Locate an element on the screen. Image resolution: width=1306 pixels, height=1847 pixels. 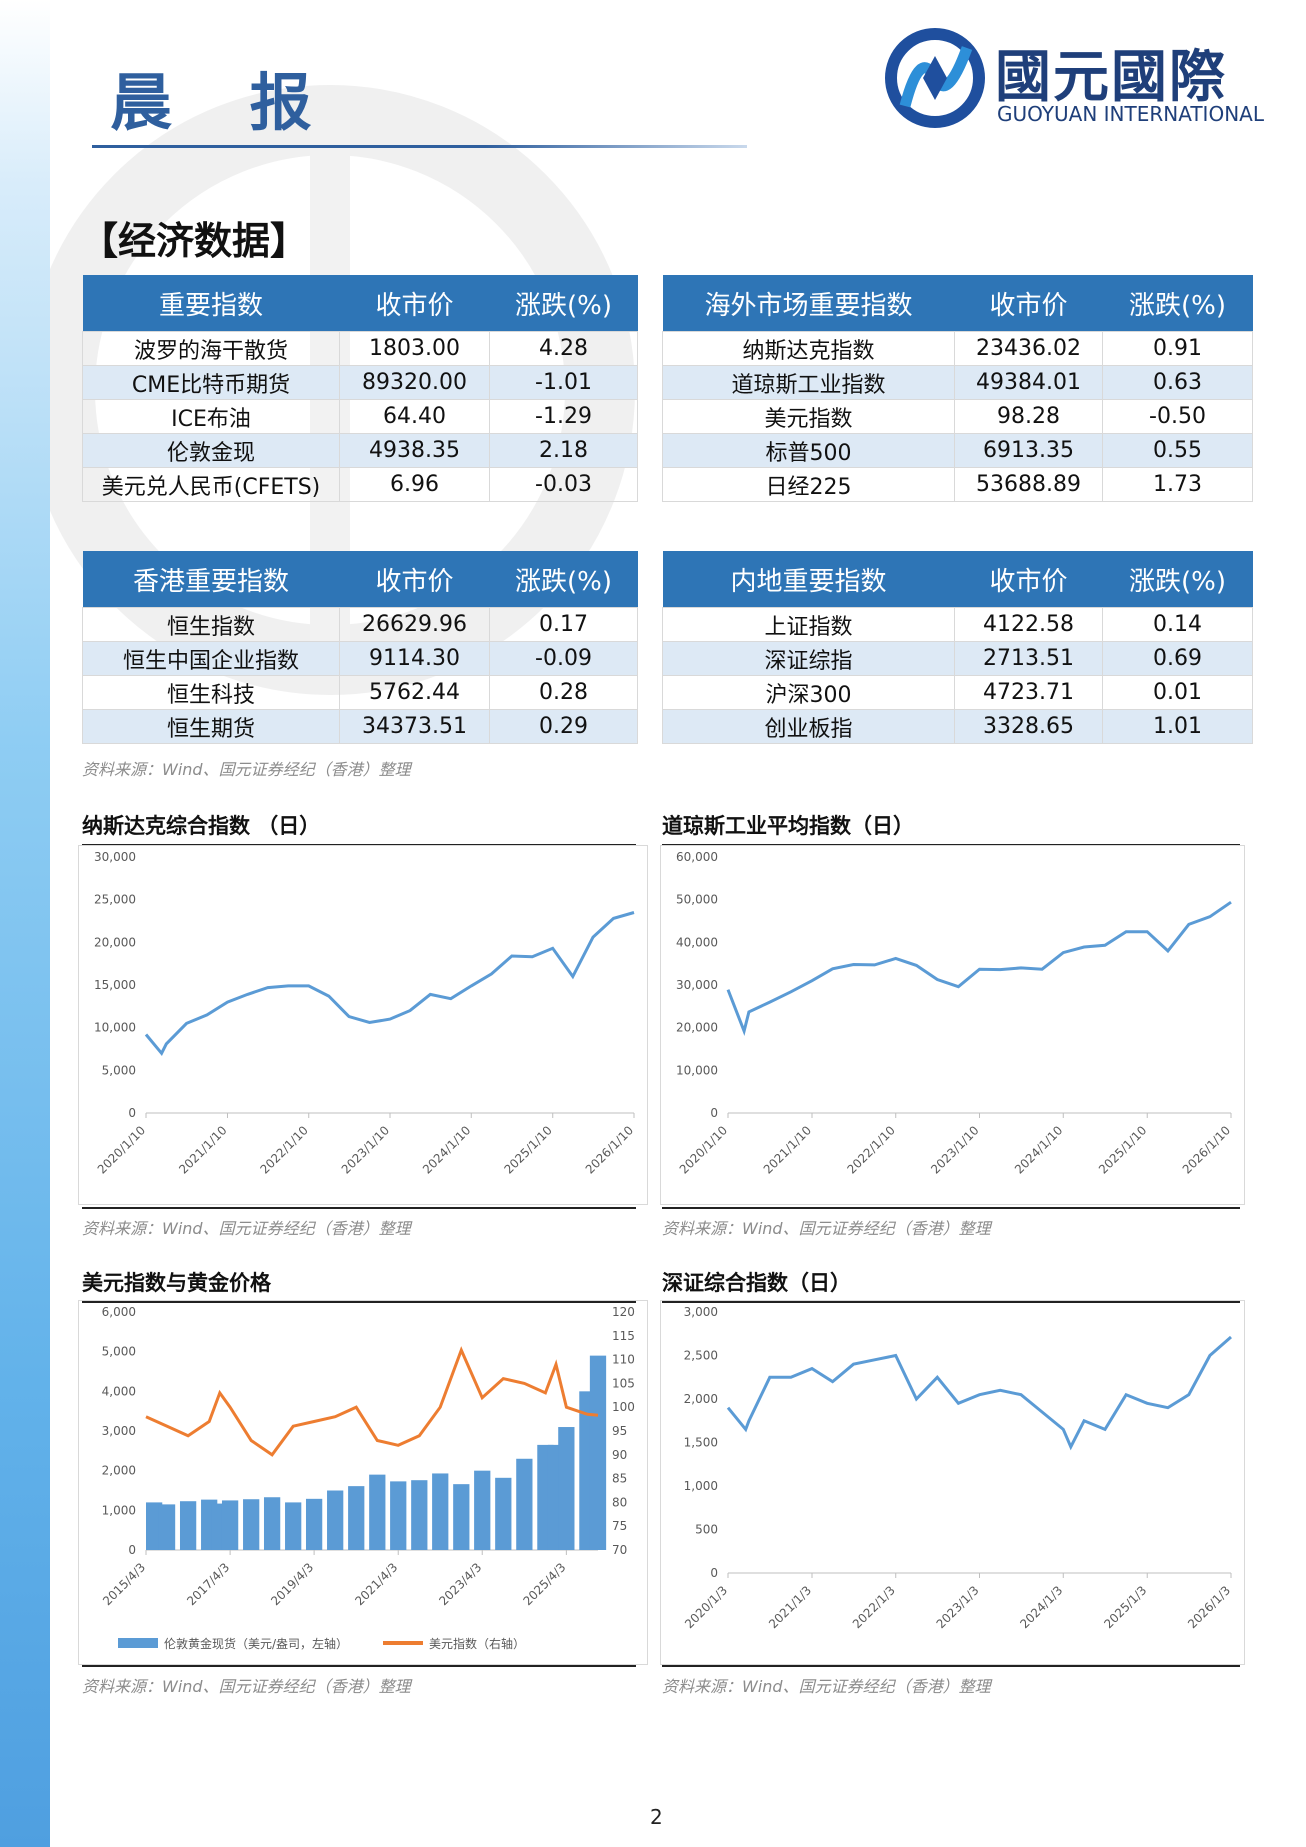
table-cell: 0.55 is located at coordinates (1177, 450).